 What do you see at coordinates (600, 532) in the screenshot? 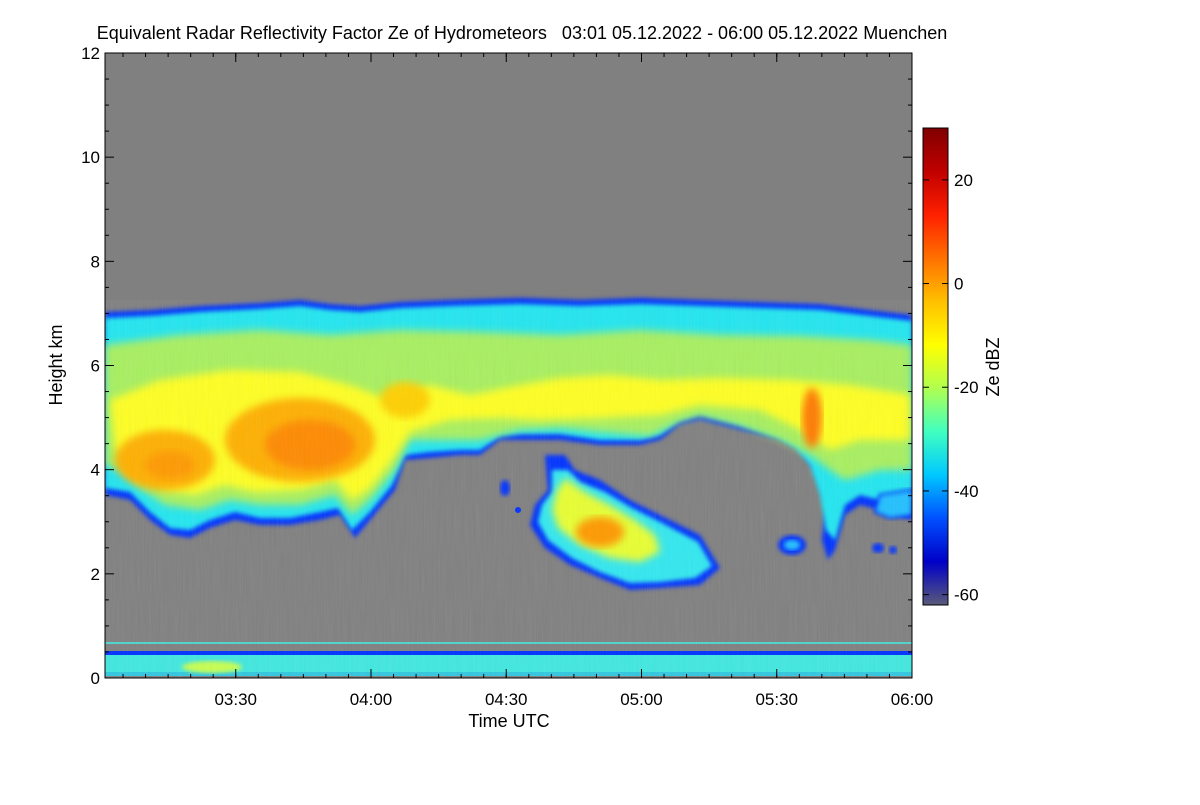
I see `lower-band-core` at bounding box center [600, 532].